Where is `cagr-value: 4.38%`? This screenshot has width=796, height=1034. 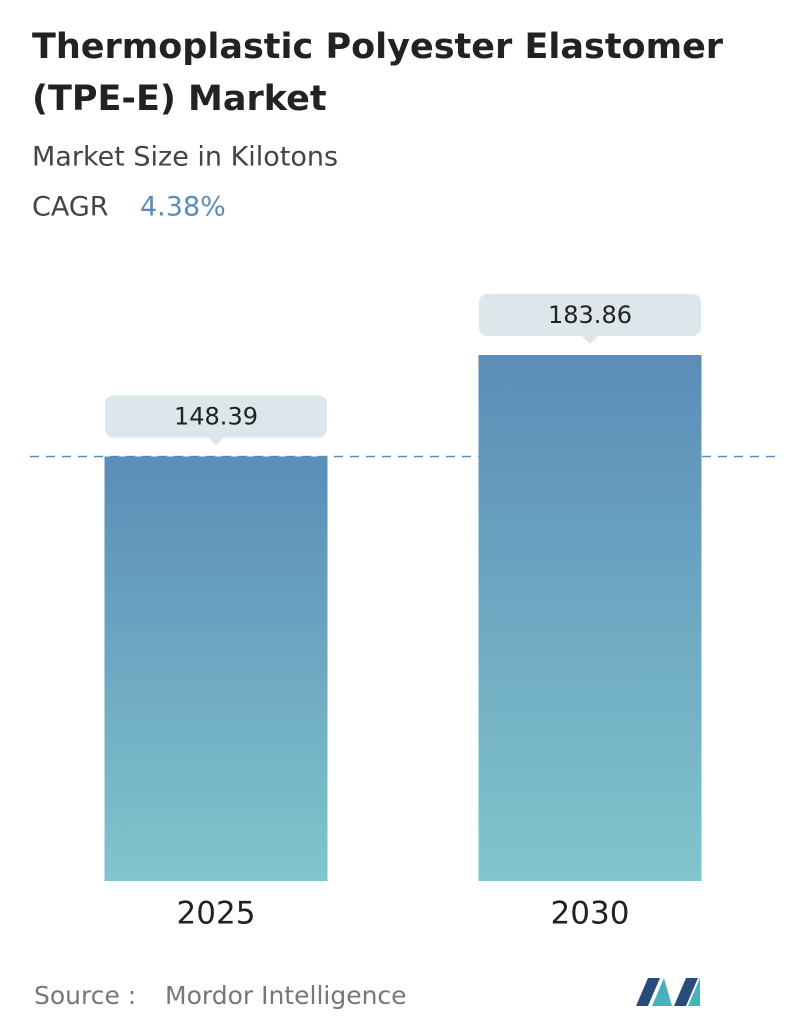 cagr-value: 4.38% is located at coordinates (183, 207).